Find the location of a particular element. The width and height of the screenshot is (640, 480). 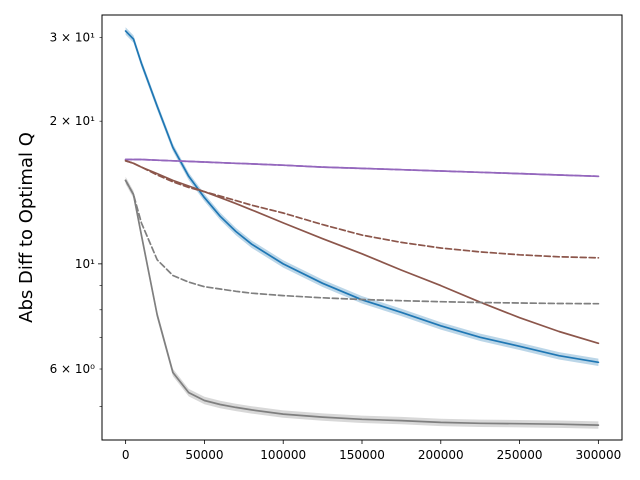

y-tick-label: 2 × 10¹ is located at coordinates (73, 121).